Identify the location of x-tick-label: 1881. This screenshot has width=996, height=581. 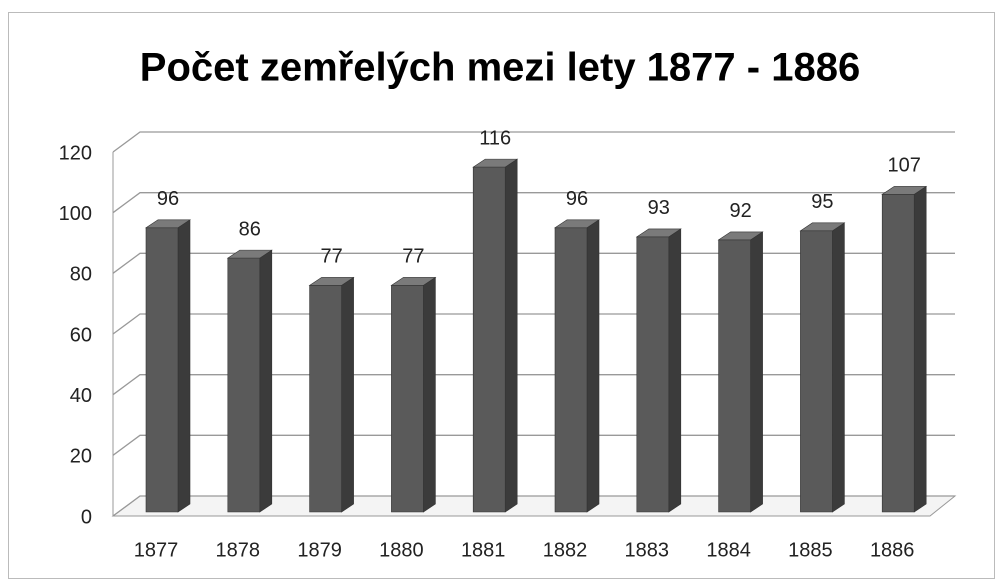
(483, 550).